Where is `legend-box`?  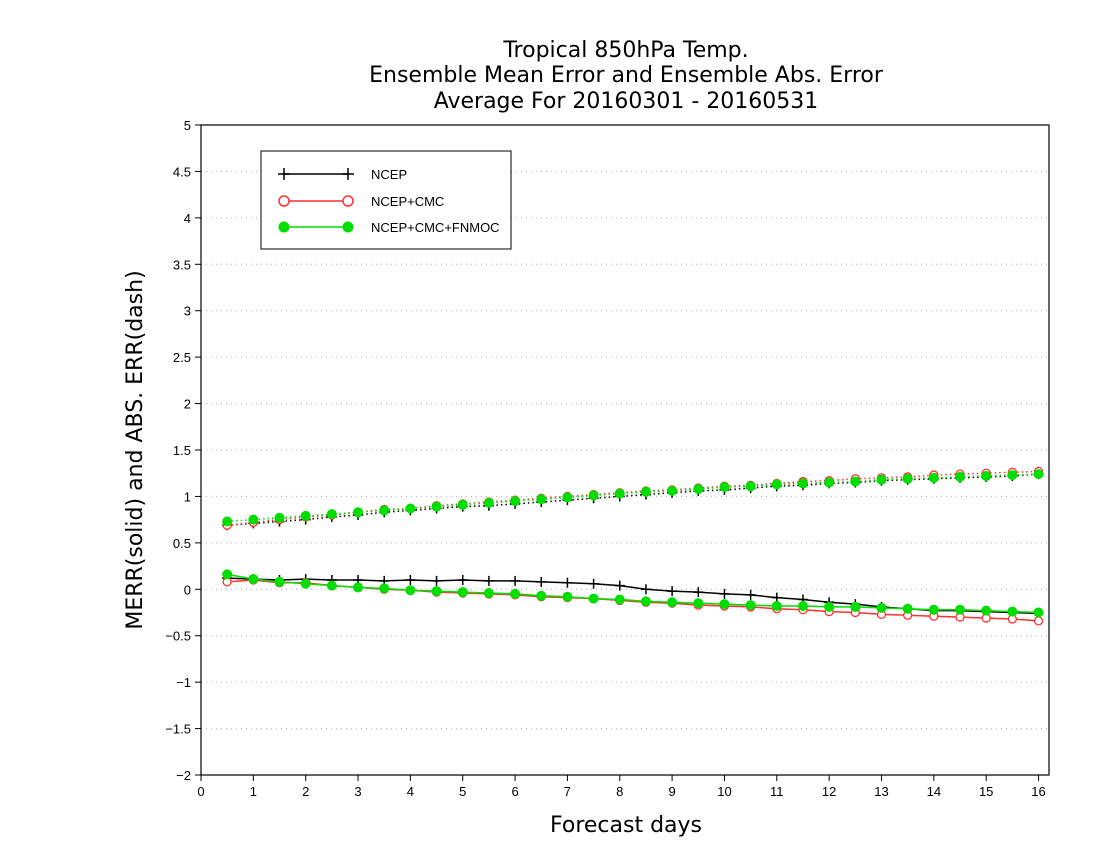 legend-box is located at coordinates (386, 200).